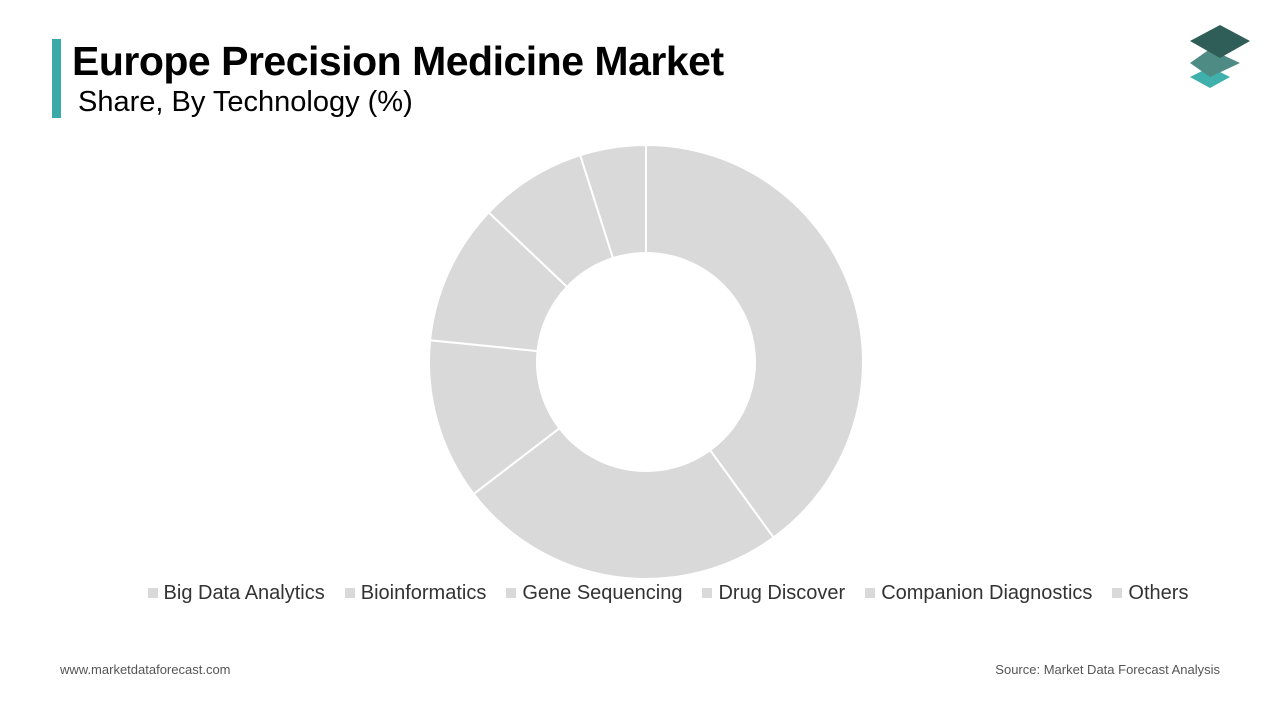 The width and height of the screenshot is (1280, 720). I want to click on legend-label: Drug Discover, so click(782, 592).